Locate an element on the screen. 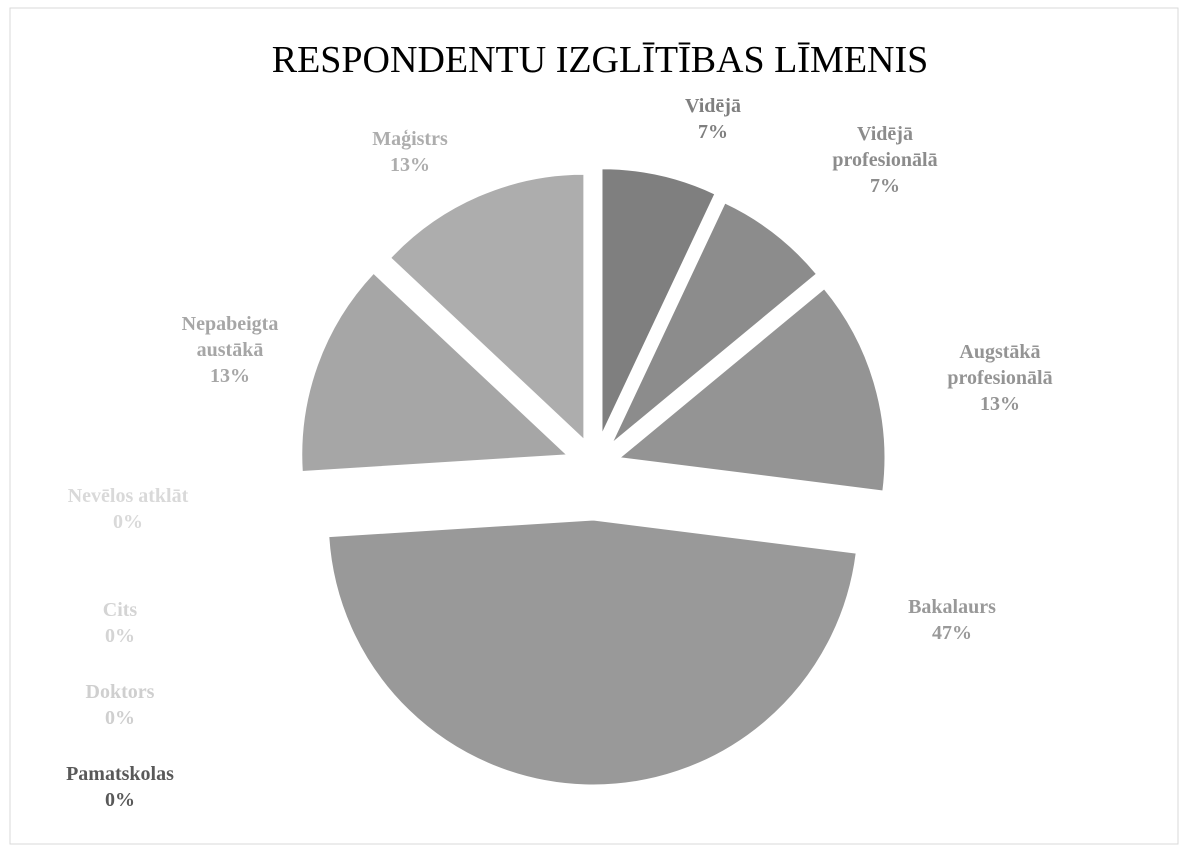  data-label: Nevēlos atklāt 0% is located at coordinates (128, 509).